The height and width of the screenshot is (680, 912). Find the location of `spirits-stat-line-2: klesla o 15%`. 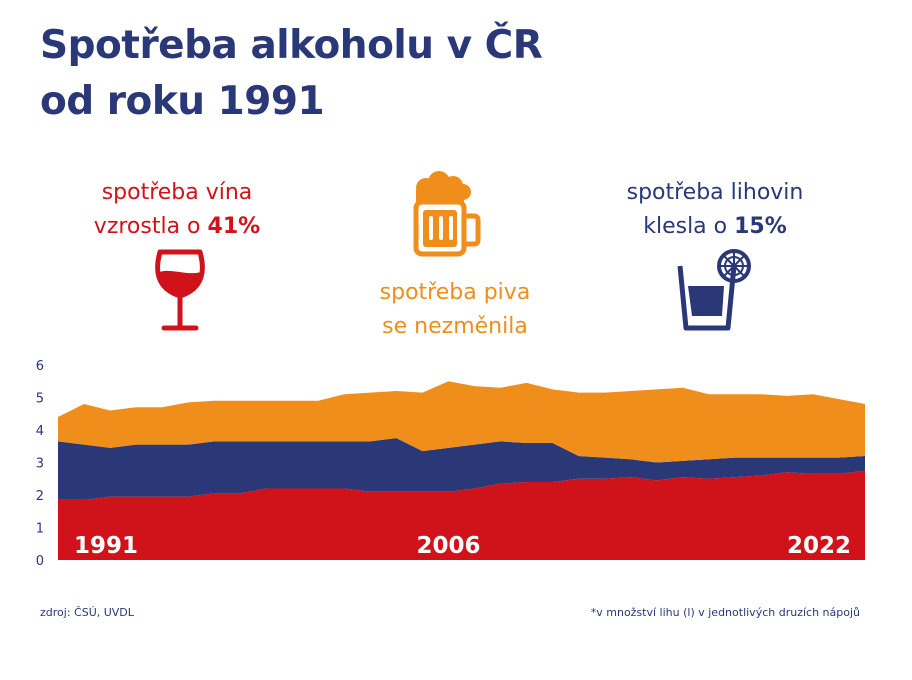

spirits-stat-line-2: klesla o 15% is located at coordinates (715, 227).